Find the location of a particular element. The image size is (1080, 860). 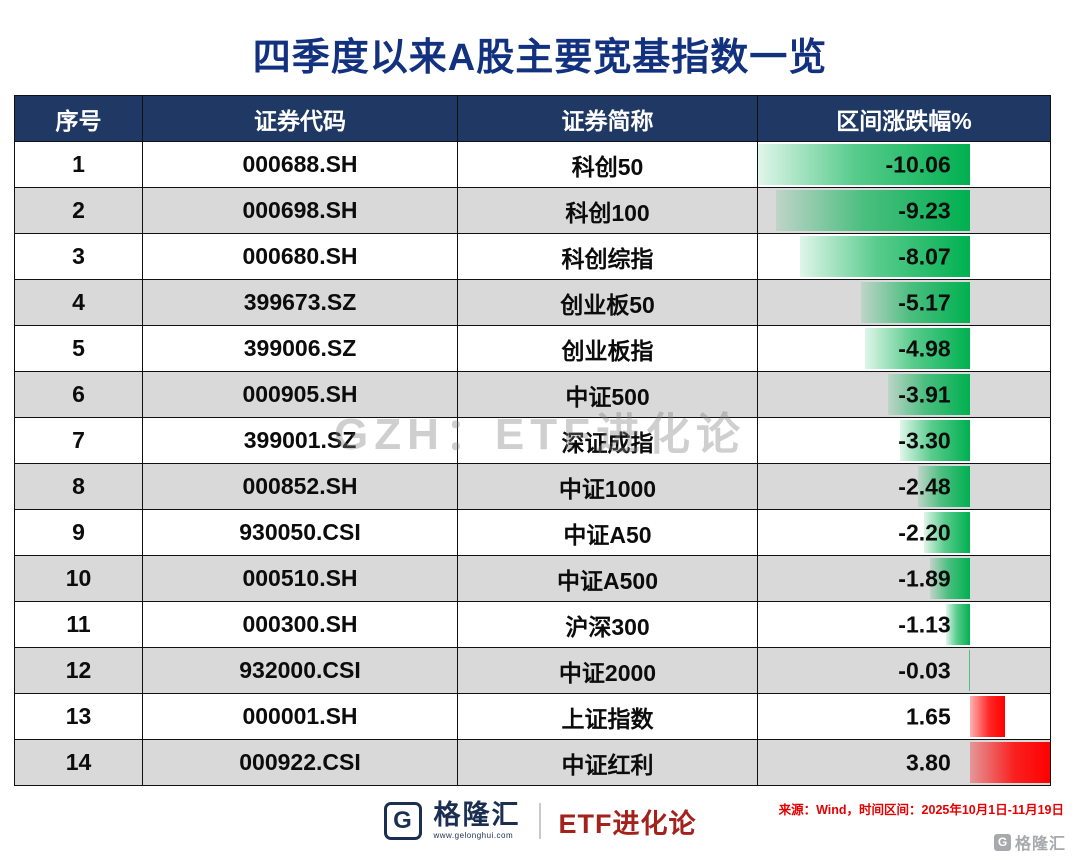

change-cell: -5.17 is located at coordinates (904, 302).